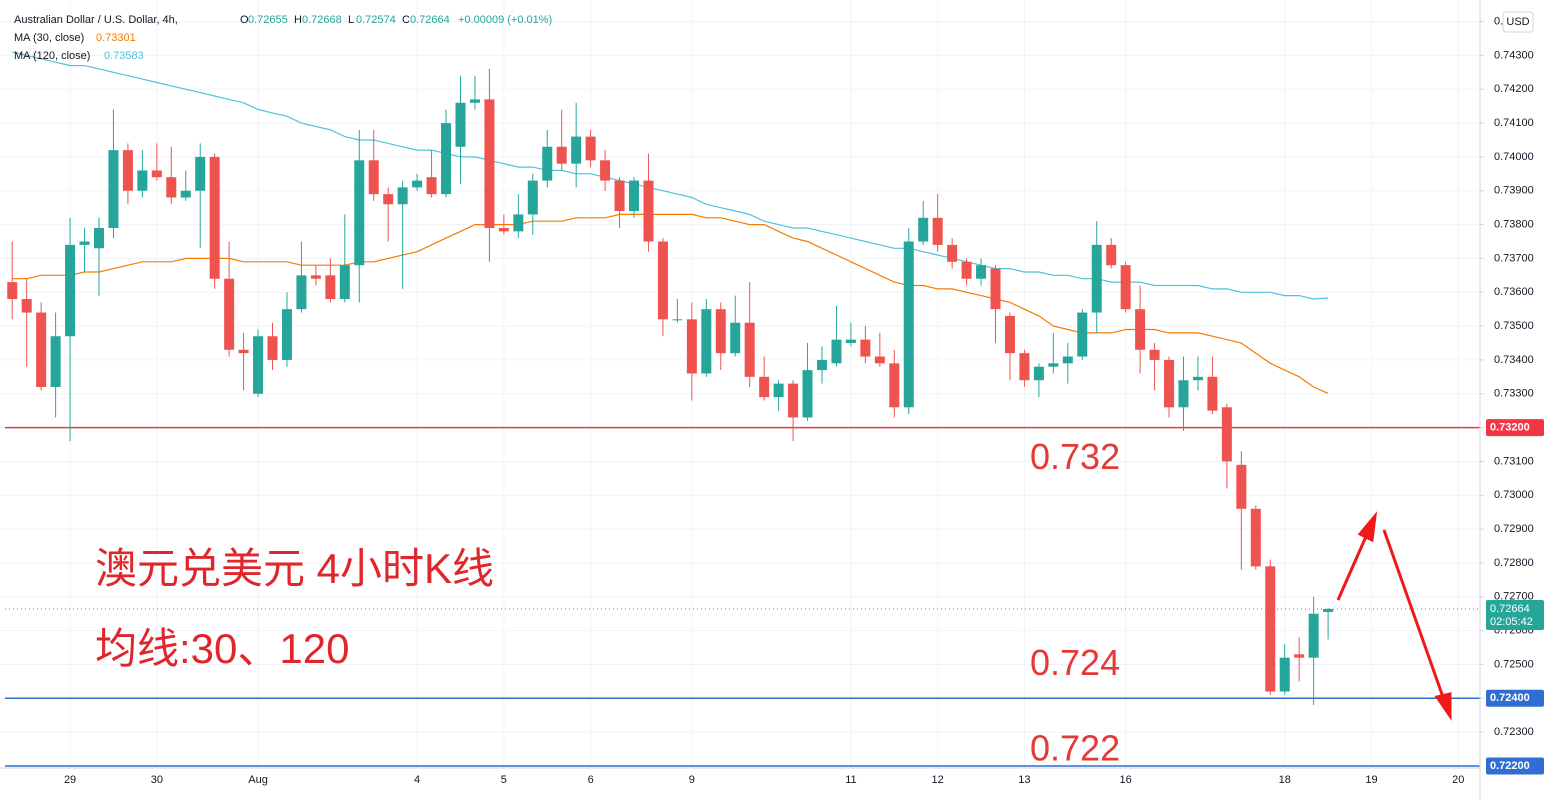  What do you see at coordinates (52, 56) in the screenshot?
I see `legend-label: MA (120, close)` at bounding box center [52, 56].